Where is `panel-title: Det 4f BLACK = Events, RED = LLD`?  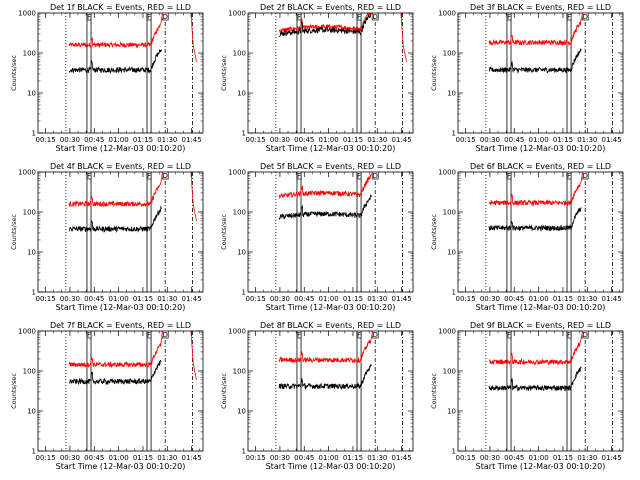 panel-title: Det 4f BLACK = Events, RED = LLD is located at coordinates (120, 166).